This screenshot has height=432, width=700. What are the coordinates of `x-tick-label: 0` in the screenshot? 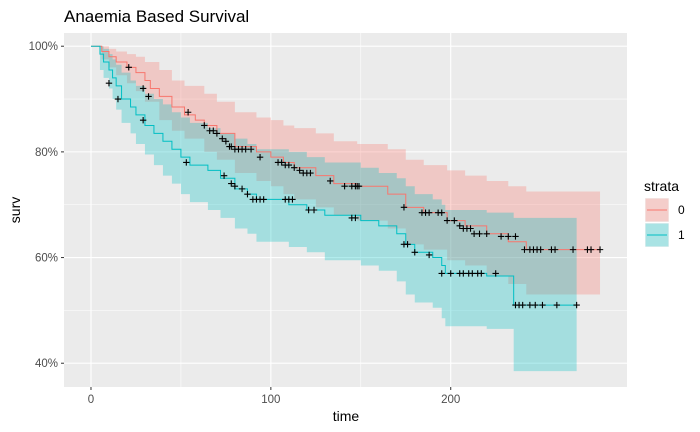 It's located at (91, 400).